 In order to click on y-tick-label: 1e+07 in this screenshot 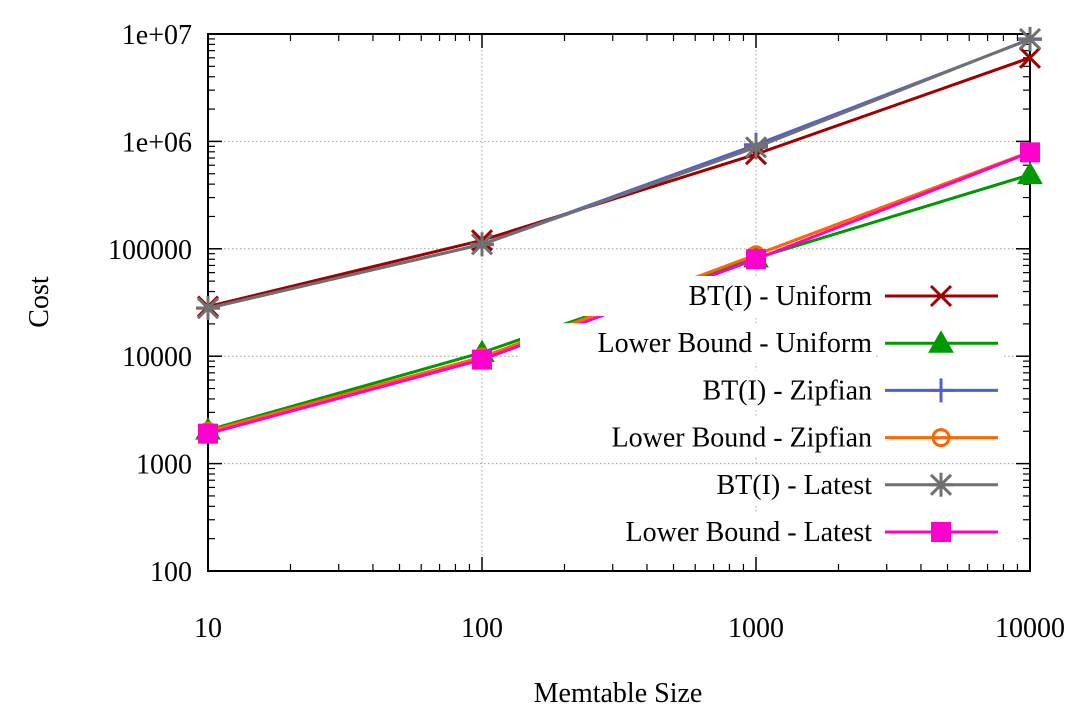, I will do `click(157, 35)`.